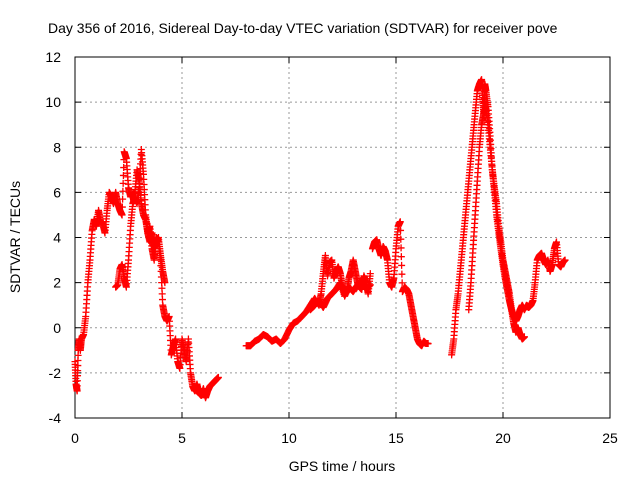  I want to click on y-axis-label: SDTVAR / TECUs, so click(15, 237).